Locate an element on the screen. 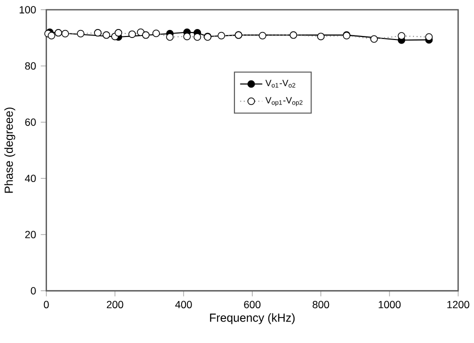 The image size is (474, 343). x-tick-label: 1000 is located at coordinates (389, 304).